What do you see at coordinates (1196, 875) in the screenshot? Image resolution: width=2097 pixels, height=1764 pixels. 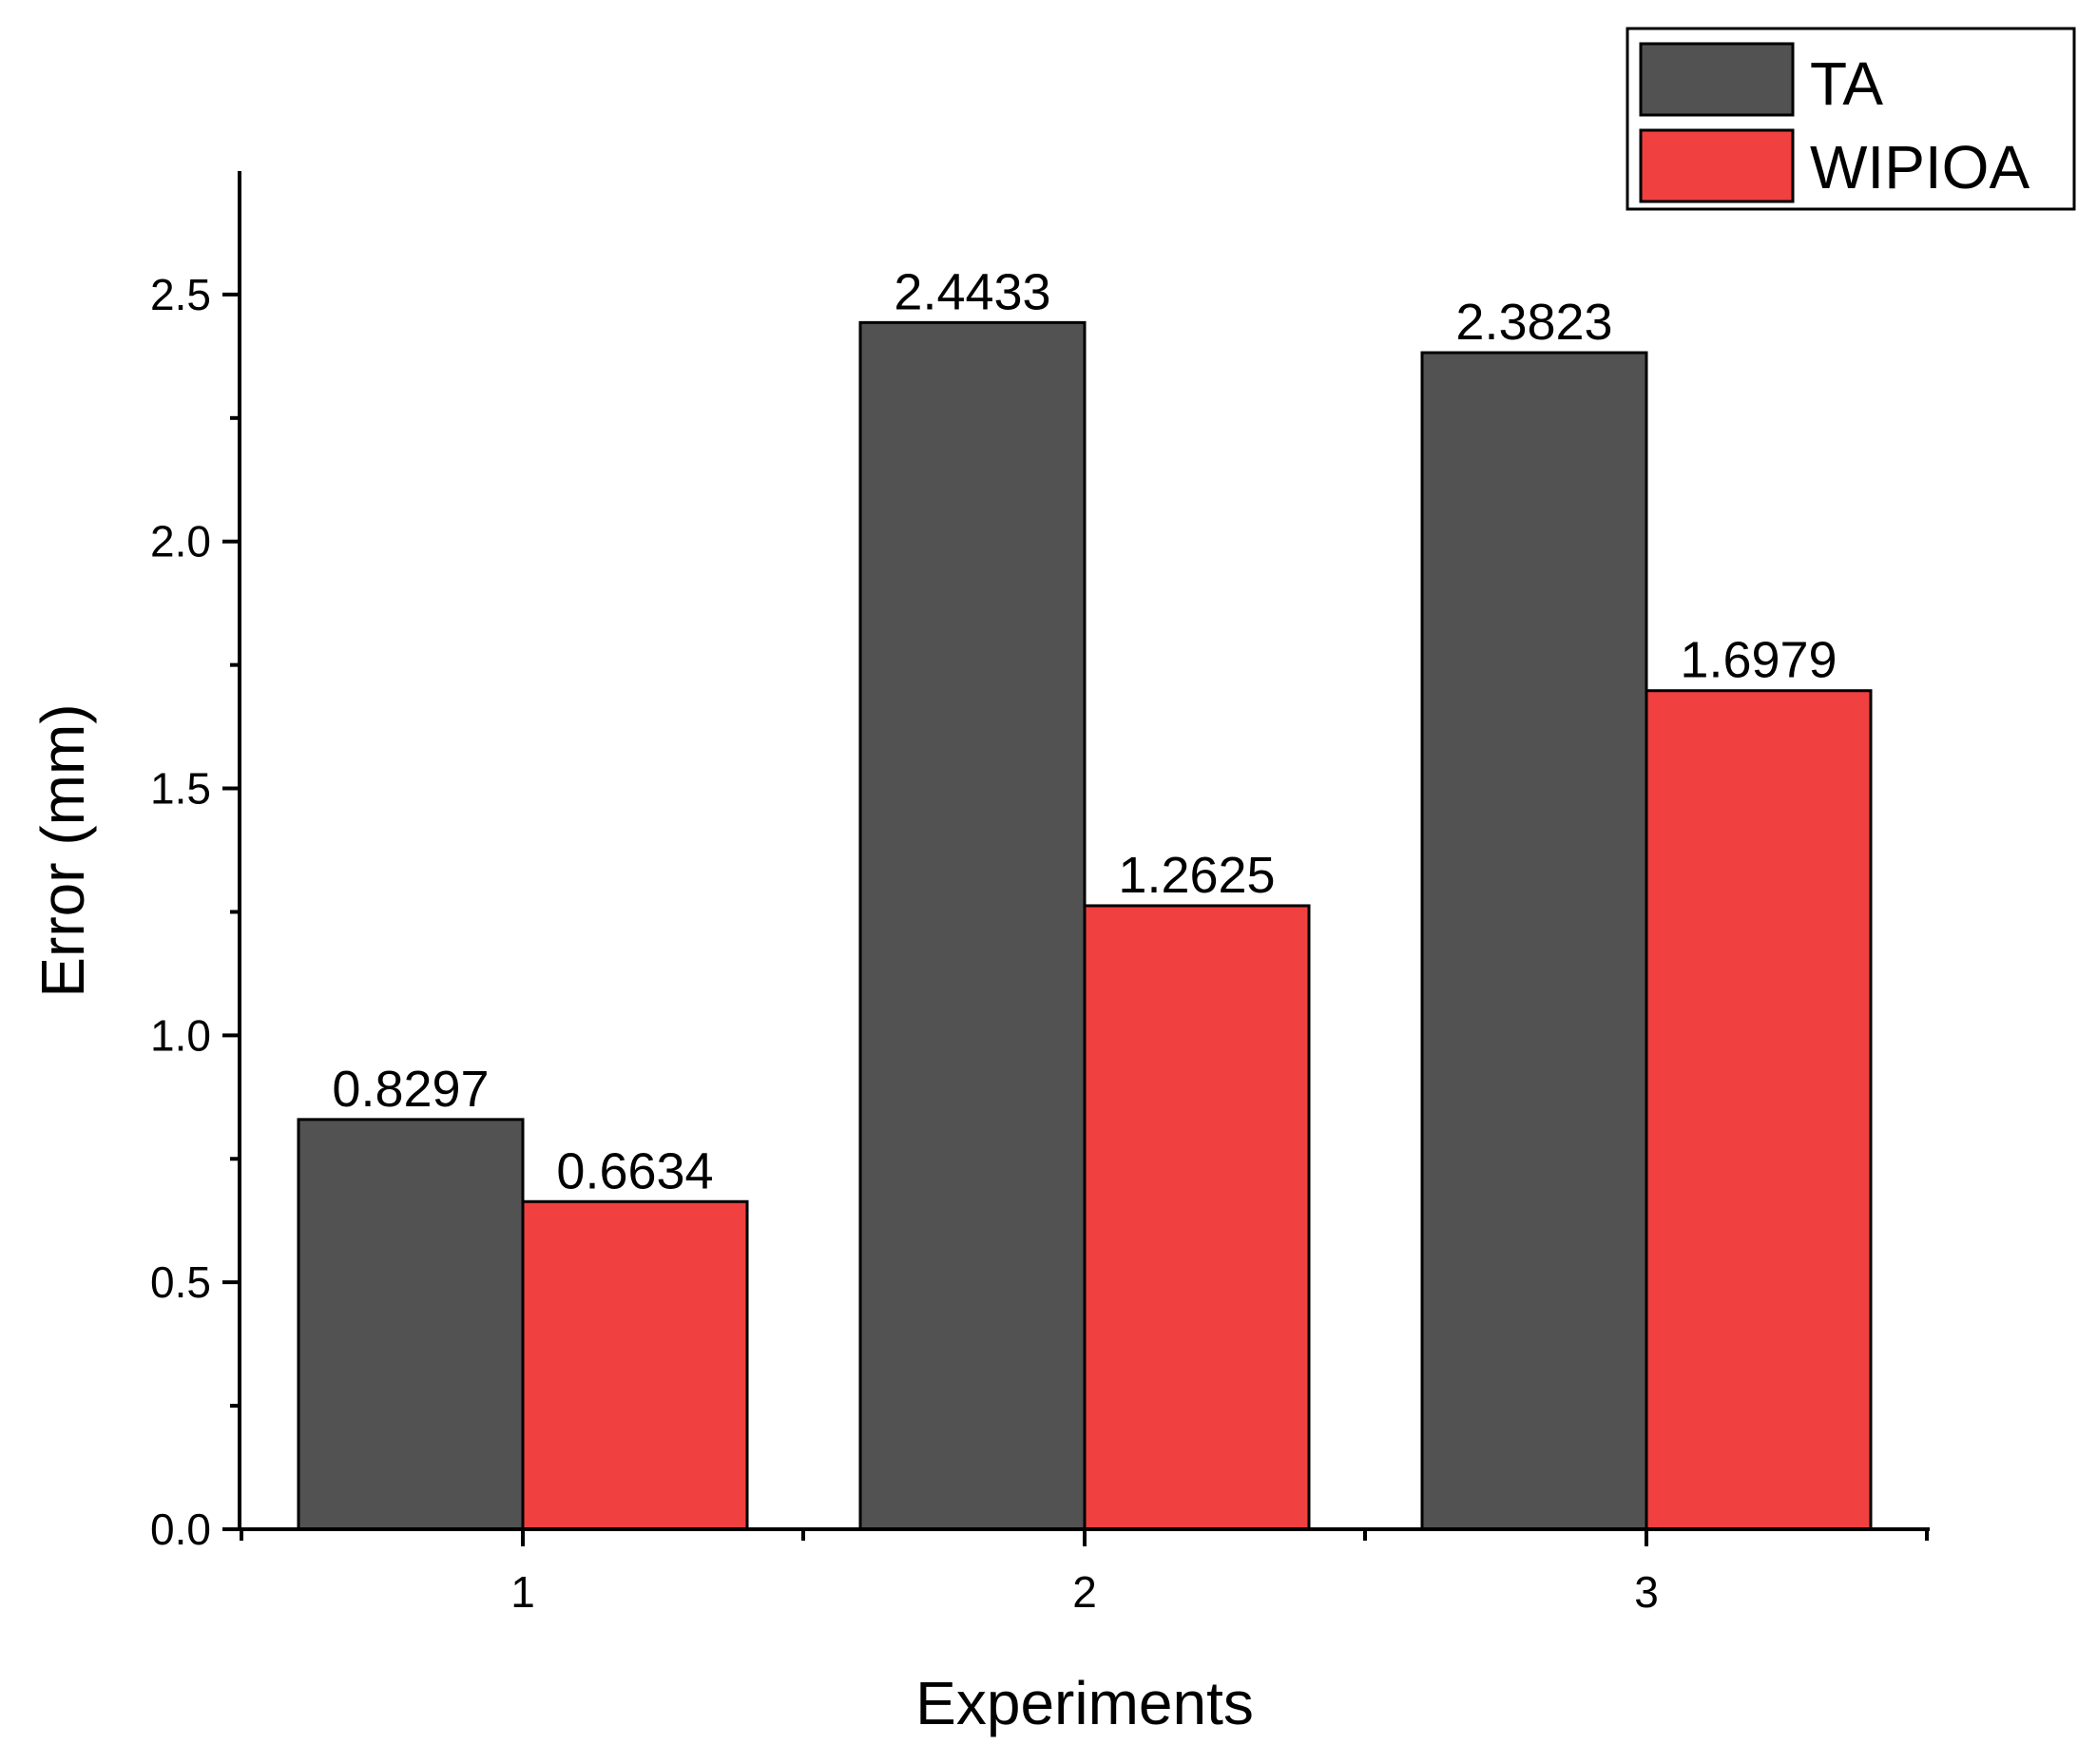 I see `data-label-wipioa-2: 1.2625` at bounding box center [1196, 875].